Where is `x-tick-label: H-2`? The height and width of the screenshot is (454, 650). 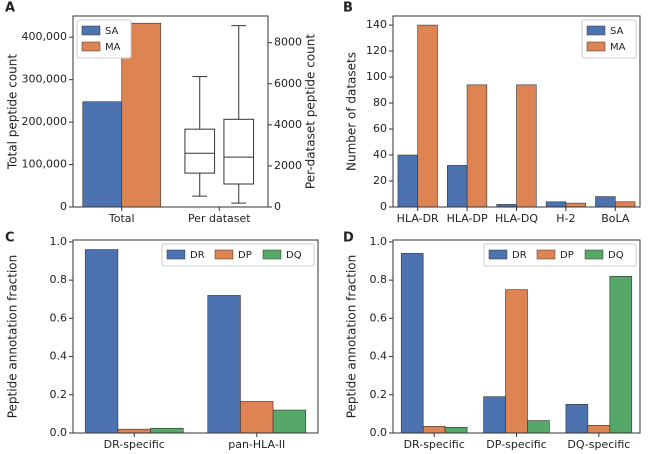
x-tick-label: H-2 is located at coordinates (565, 218).